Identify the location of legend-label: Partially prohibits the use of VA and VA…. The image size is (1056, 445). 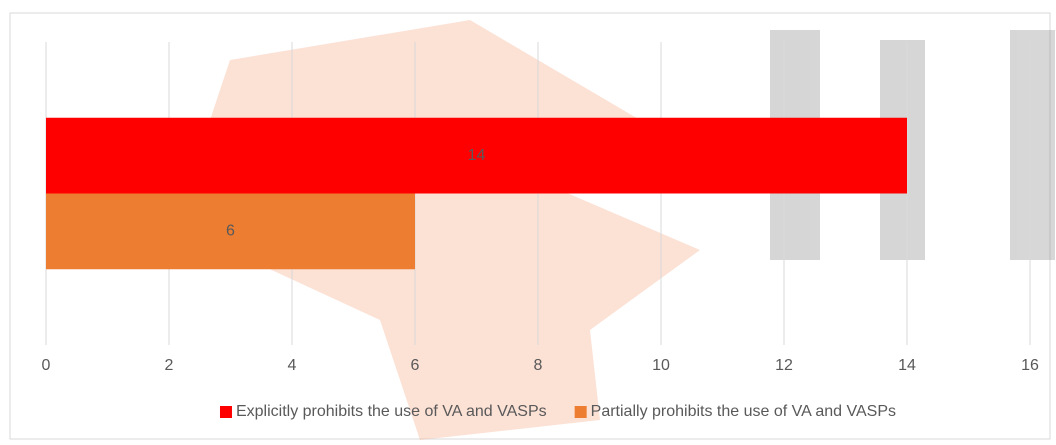
(743, 411).